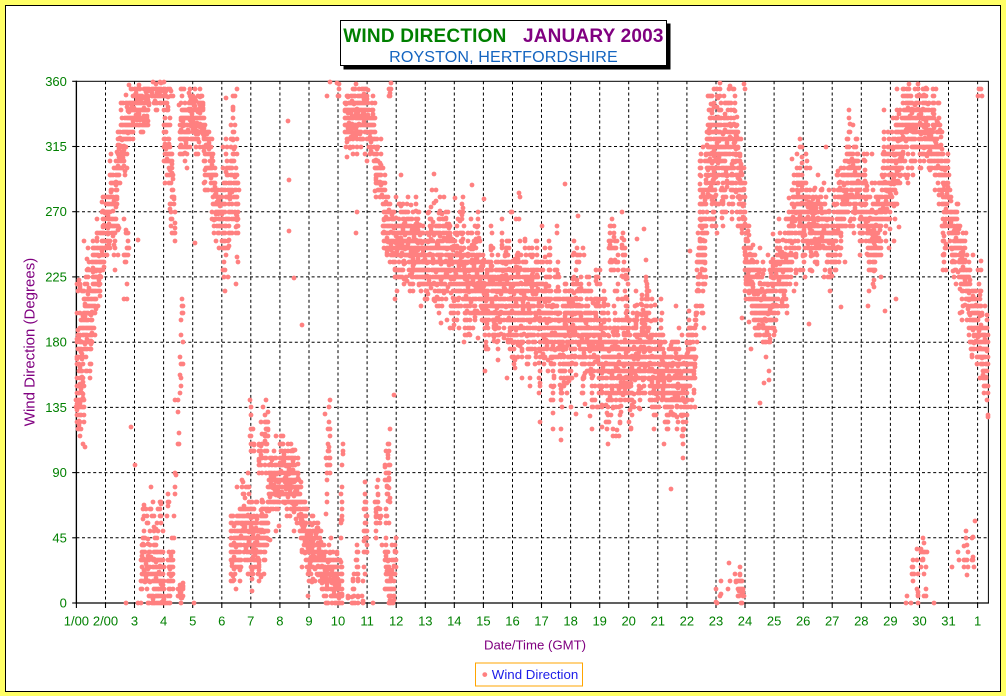  Describe the element at coordinates (56, 342) in the screenshot. I see `svg-text: 180` at that location.